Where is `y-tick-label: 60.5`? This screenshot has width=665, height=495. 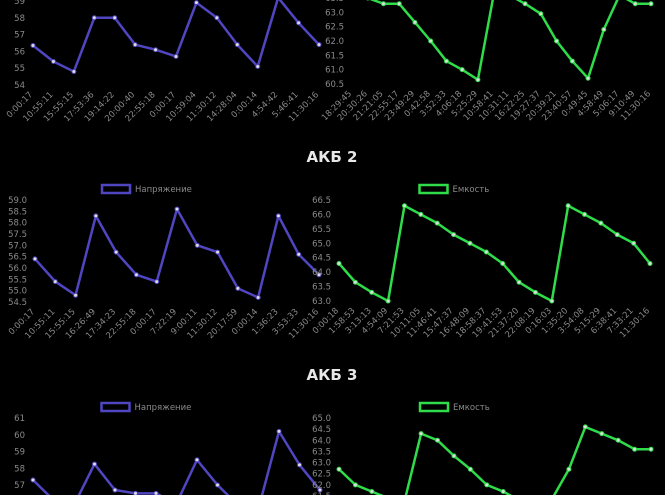
y-tick-label: 60.5 is located at coordinates (334, 85).